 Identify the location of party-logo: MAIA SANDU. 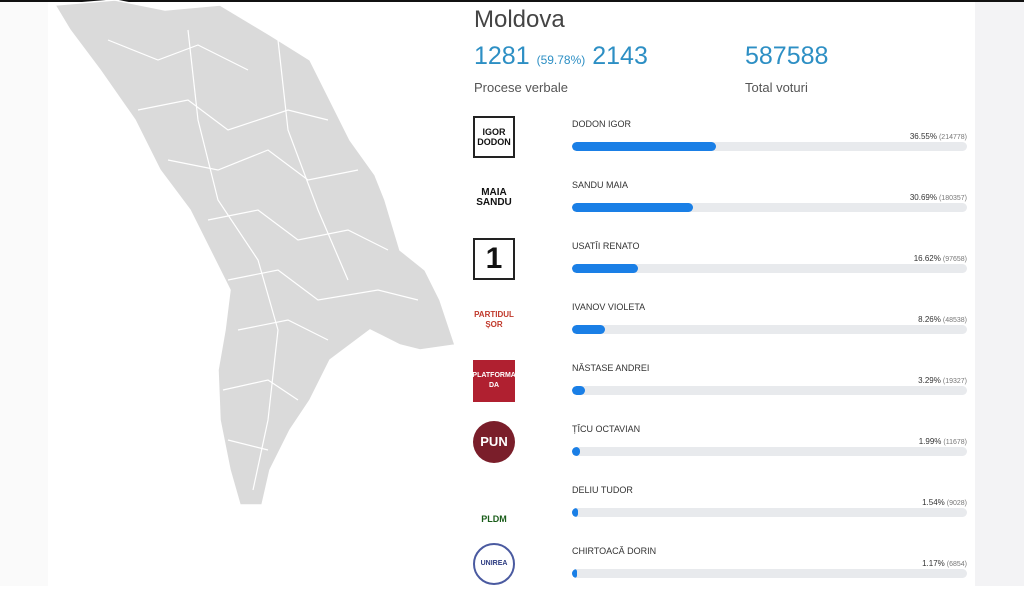
(494, 197).